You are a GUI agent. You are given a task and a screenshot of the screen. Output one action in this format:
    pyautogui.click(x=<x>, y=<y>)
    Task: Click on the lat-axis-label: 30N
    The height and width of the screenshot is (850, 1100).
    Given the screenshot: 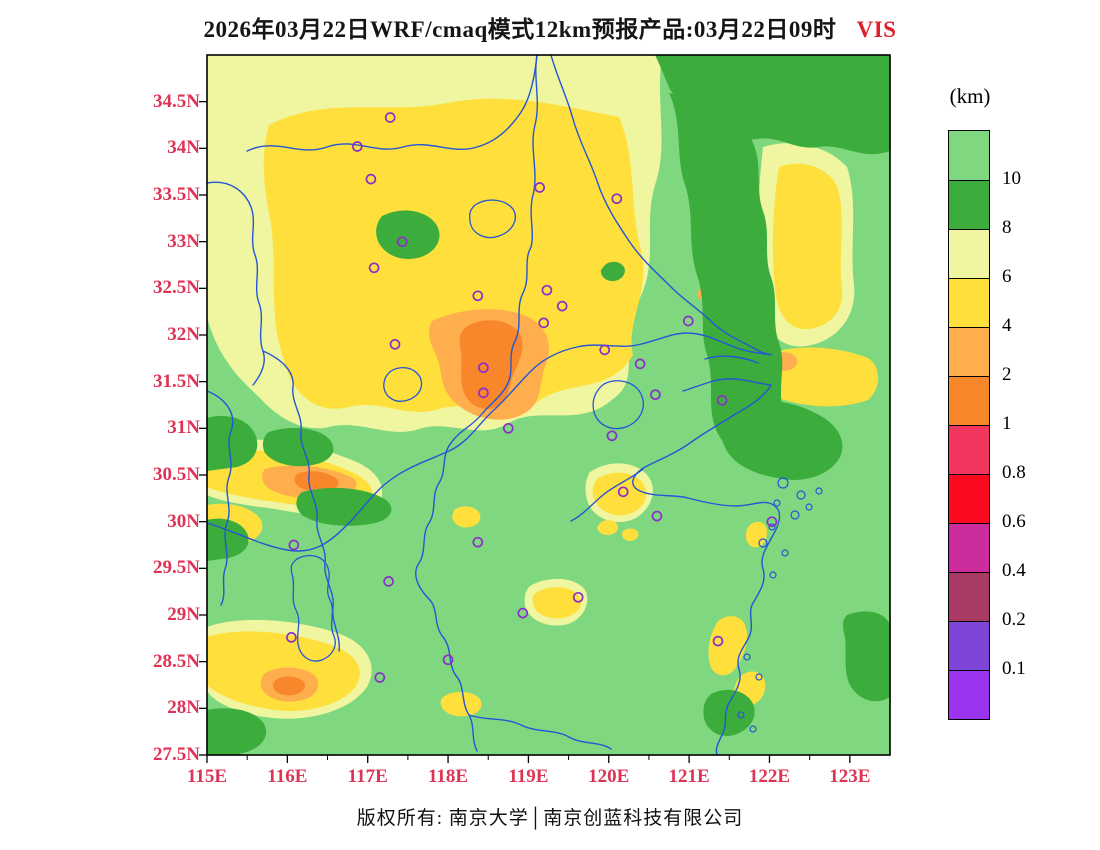 What is the action you would take?
    pyautogui.click(x=183, y=521)
    